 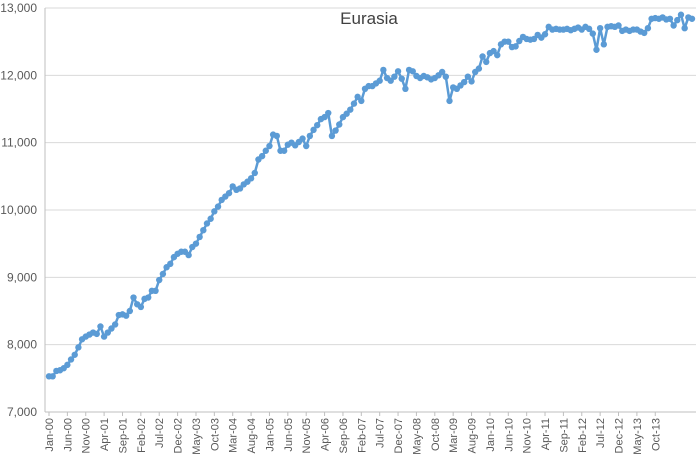 What do you see at coordinates (22, 412) in the screenshot?
I see `y-tick-label: 7,000` at bounding box center [22, 412].